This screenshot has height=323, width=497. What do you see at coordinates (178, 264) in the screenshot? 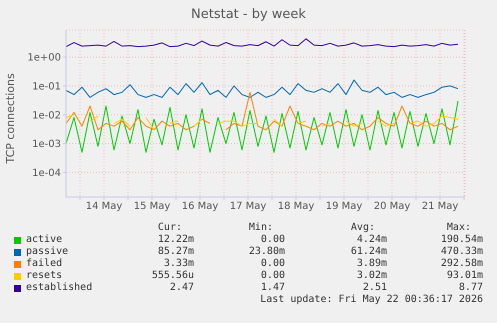
I see `text: 3.33m` at bounding box center [178, 264].